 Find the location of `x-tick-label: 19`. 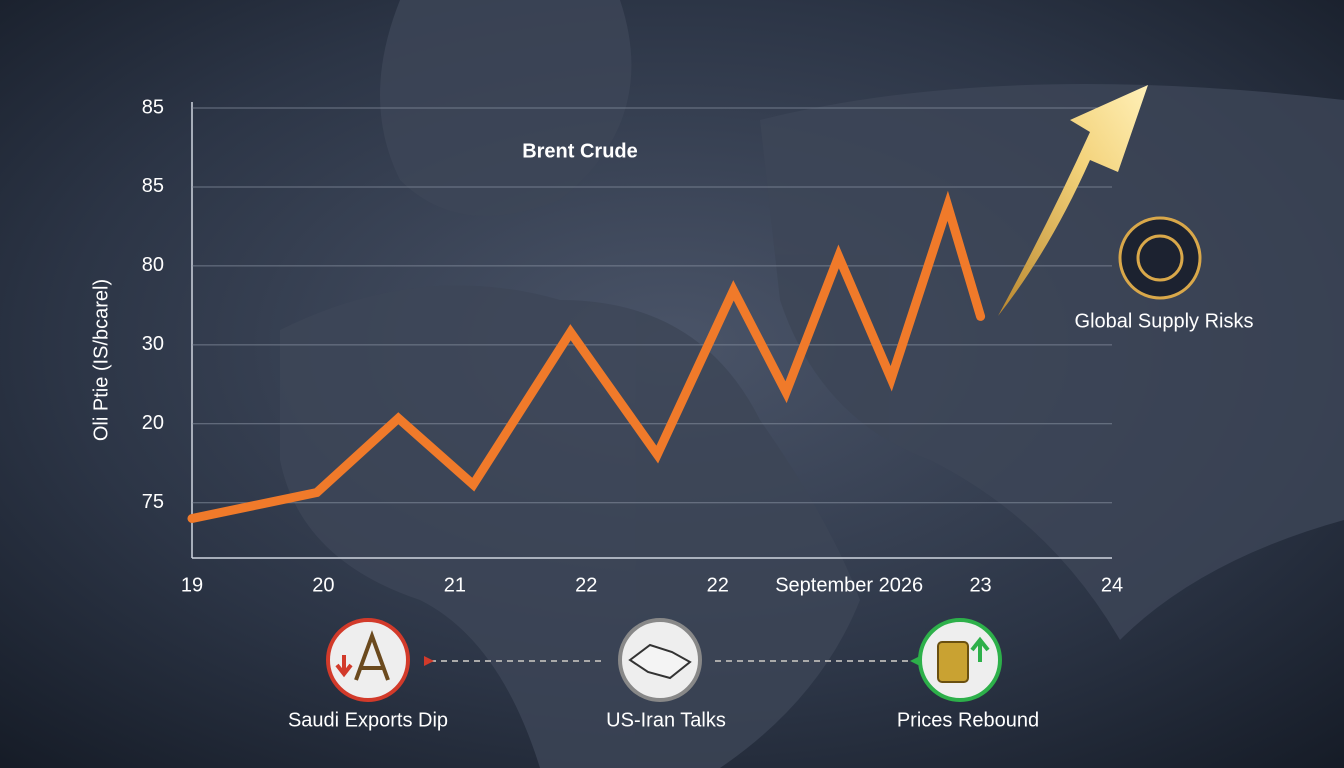

x-tick-label: 19 is located at coordinates (192, 585).